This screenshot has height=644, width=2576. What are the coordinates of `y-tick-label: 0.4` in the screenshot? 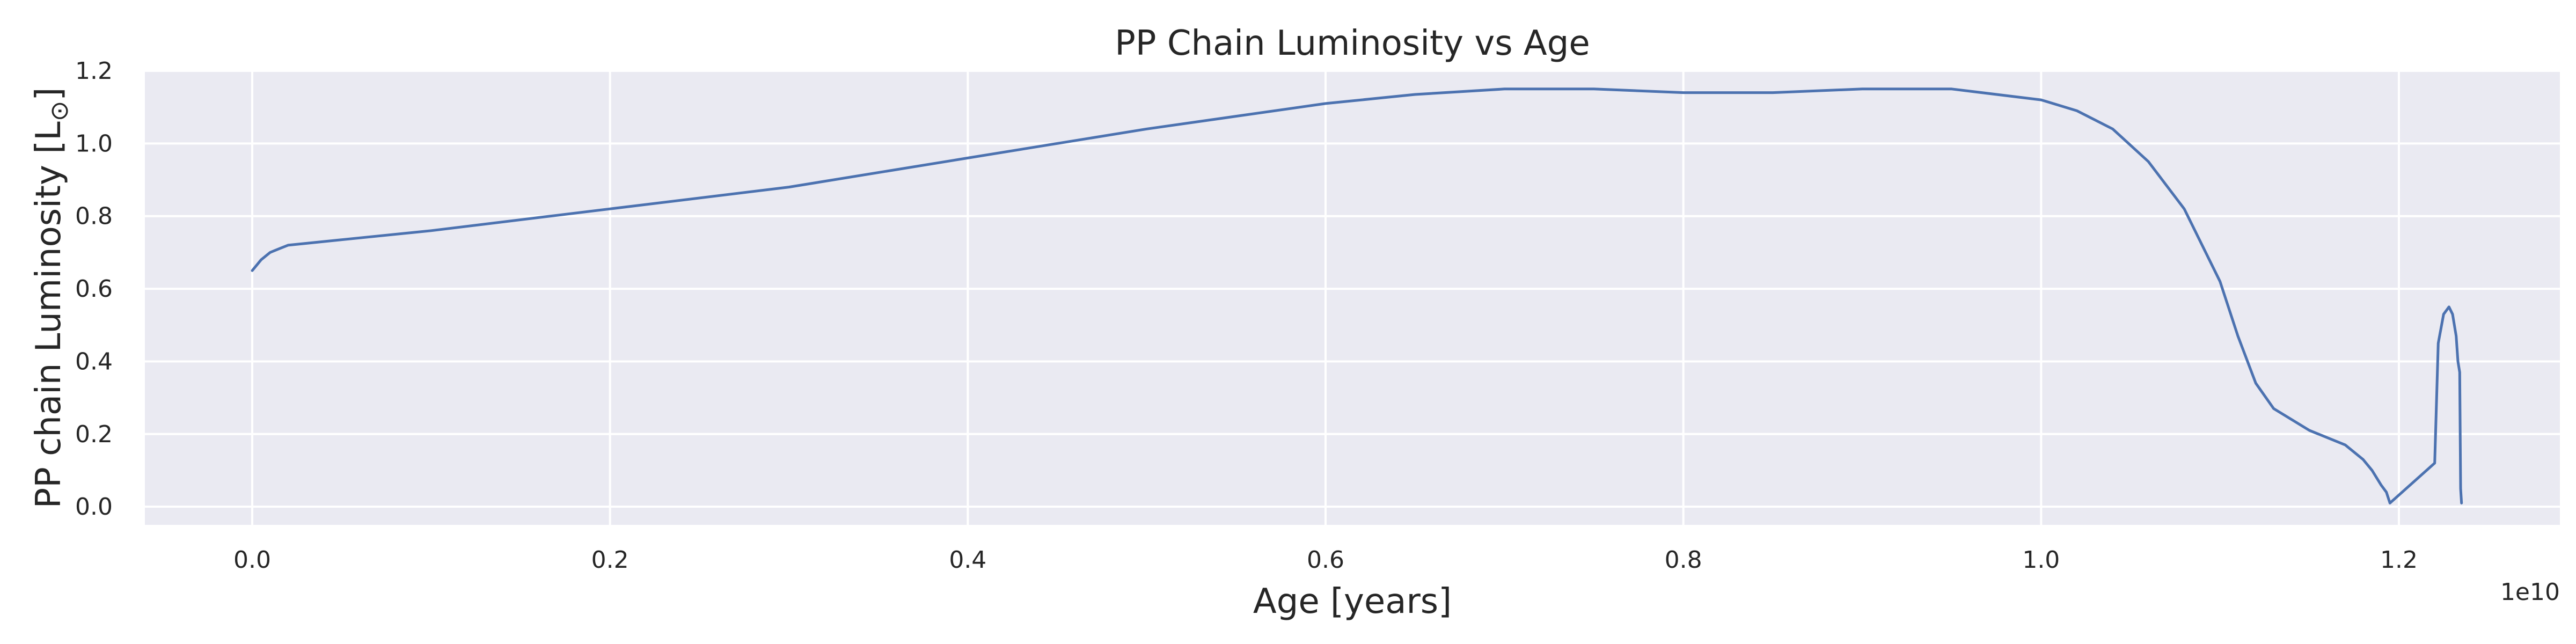 It's located at (94, 361).